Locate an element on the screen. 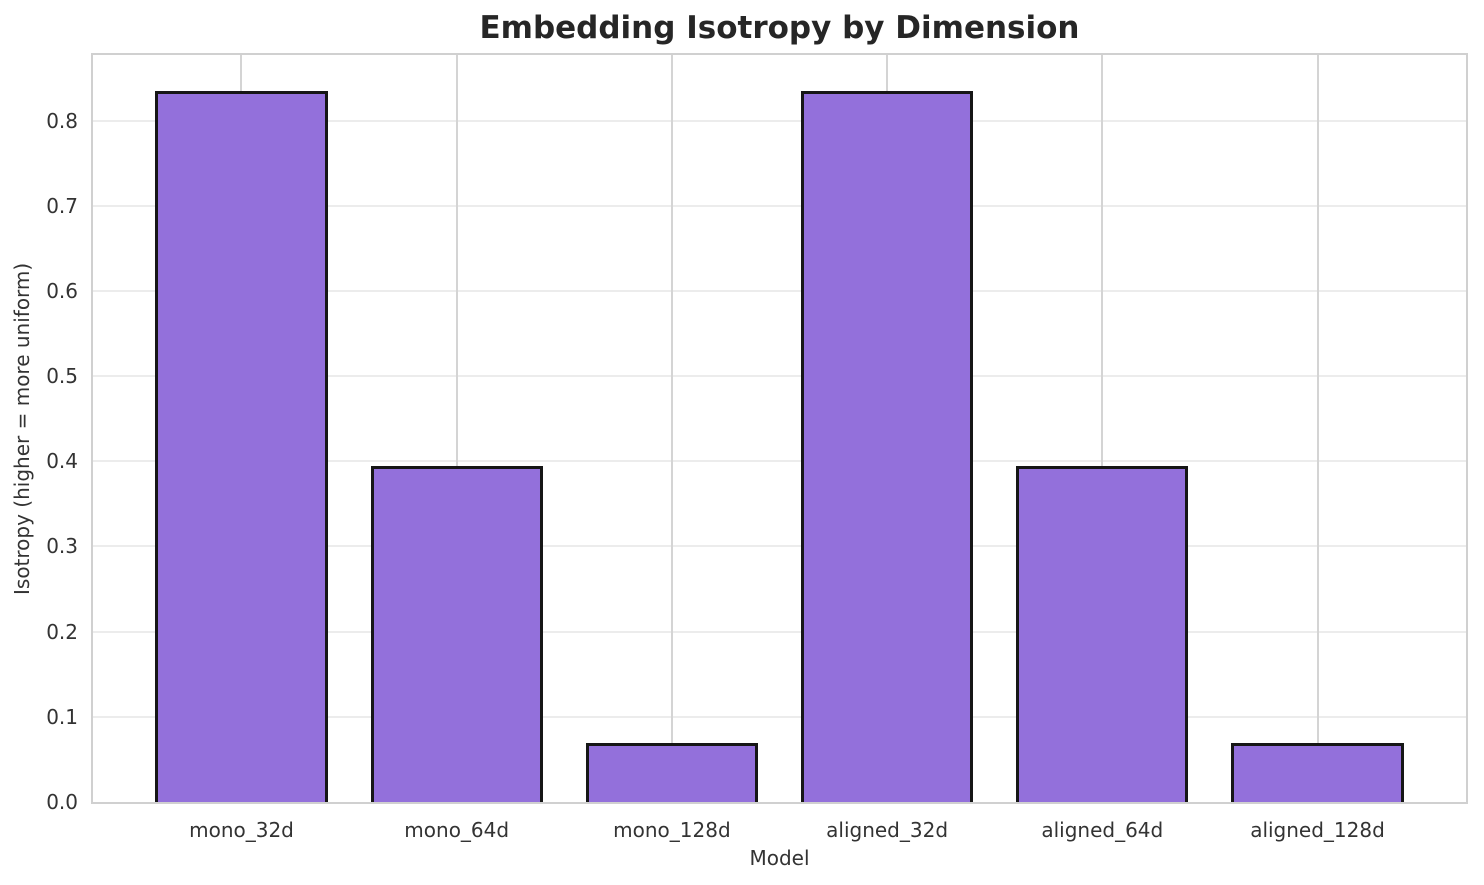 The width and height of the screenshot is (1484, 885). y-tick-label: 0.8 is located at coordinates (62, 120).